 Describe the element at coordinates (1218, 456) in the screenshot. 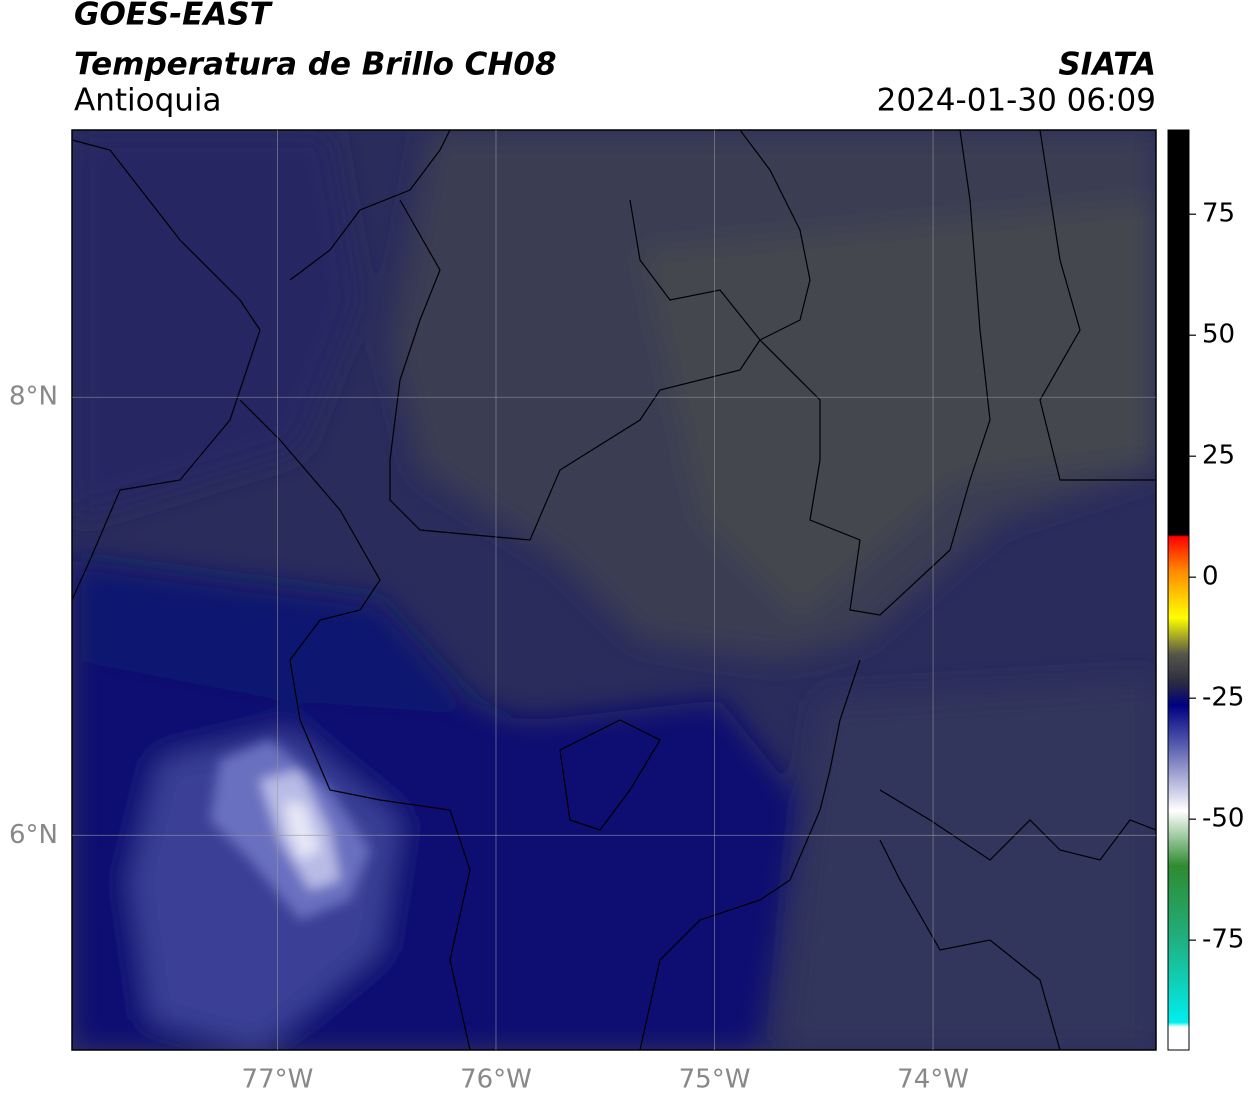

I see `colorbar-tick-label: 25` at that location.